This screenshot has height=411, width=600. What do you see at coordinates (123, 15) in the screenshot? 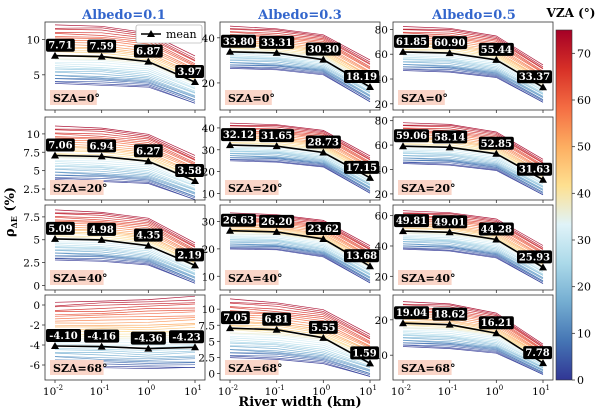
I see `column-title-albedo-0.1: Albedo=0.1` at bounding box center [123, 15].